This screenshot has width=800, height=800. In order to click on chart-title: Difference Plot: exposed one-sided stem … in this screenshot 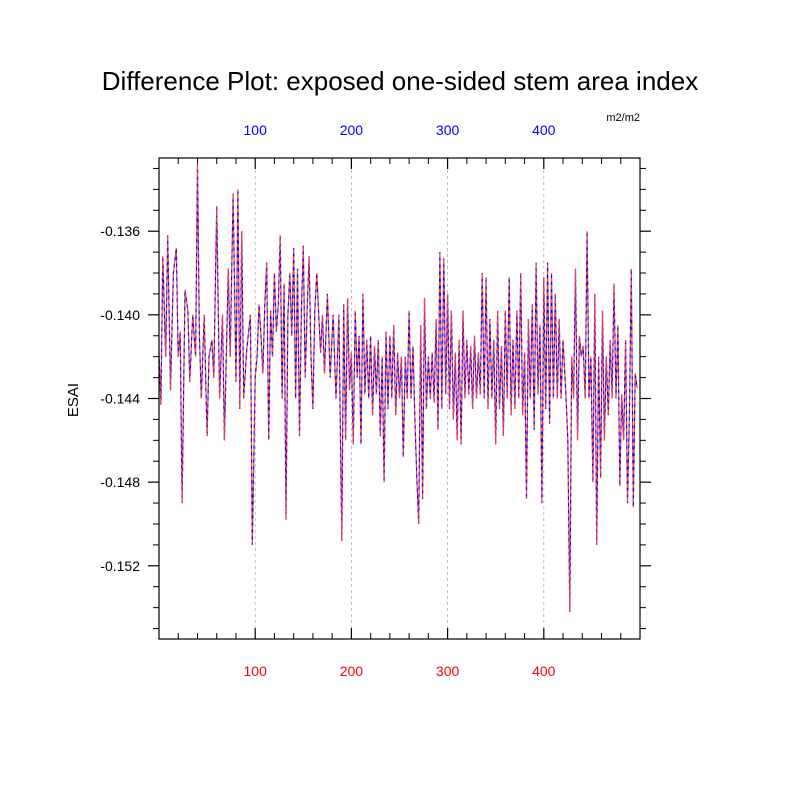, I will do `click(400, 81)`.